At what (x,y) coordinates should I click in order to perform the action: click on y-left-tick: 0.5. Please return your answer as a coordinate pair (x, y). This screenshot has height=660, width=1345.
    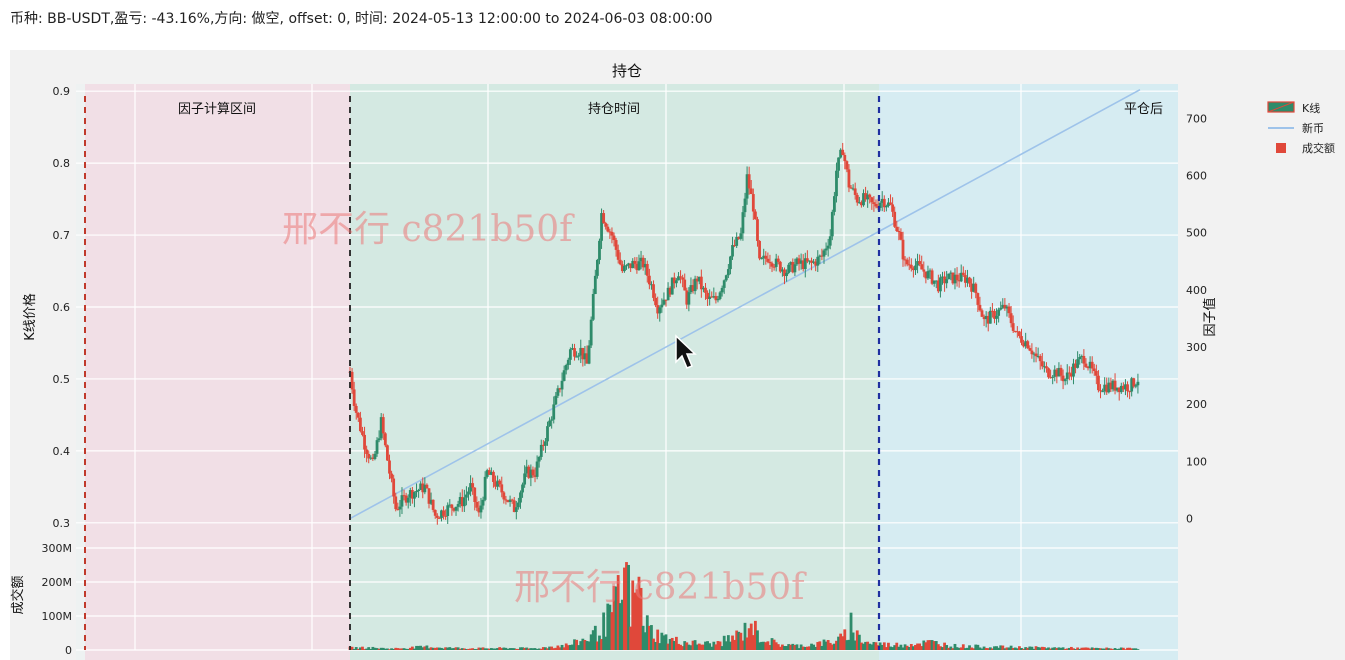
    Looking at the image, I should click on (62, 379).